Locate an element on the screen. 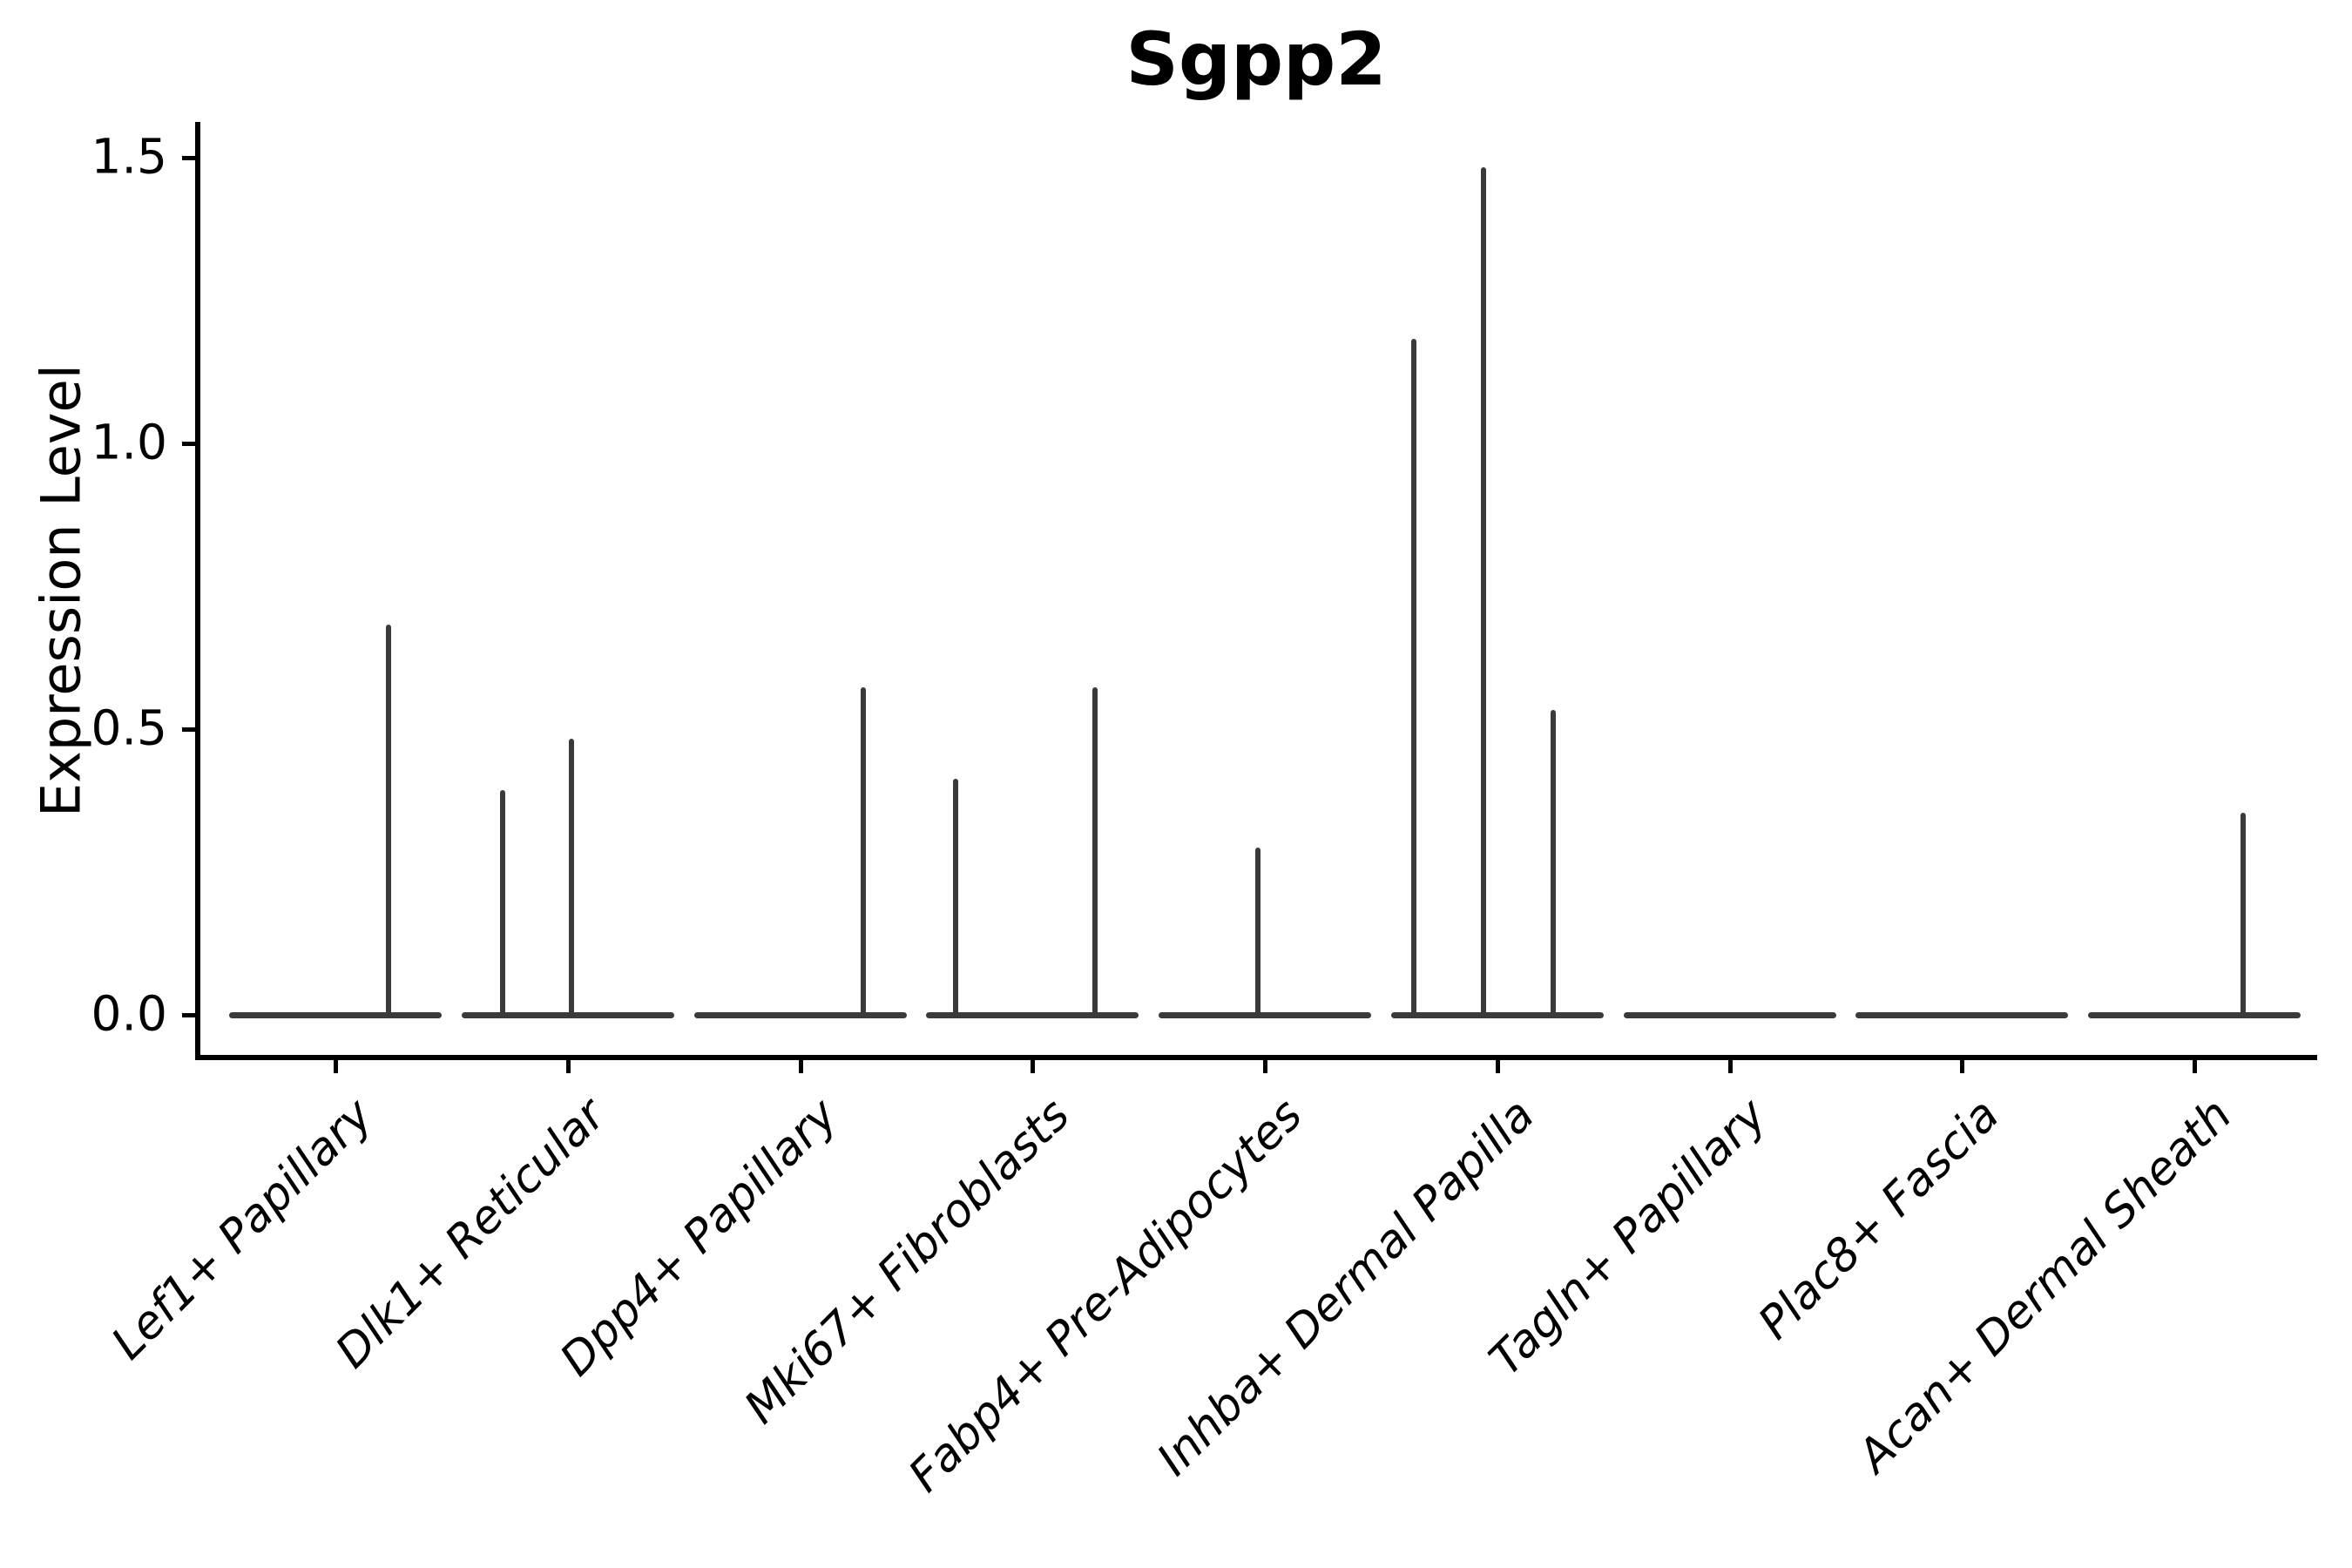  y-tick-label: 1.0 is located at coordinates (129, 442).